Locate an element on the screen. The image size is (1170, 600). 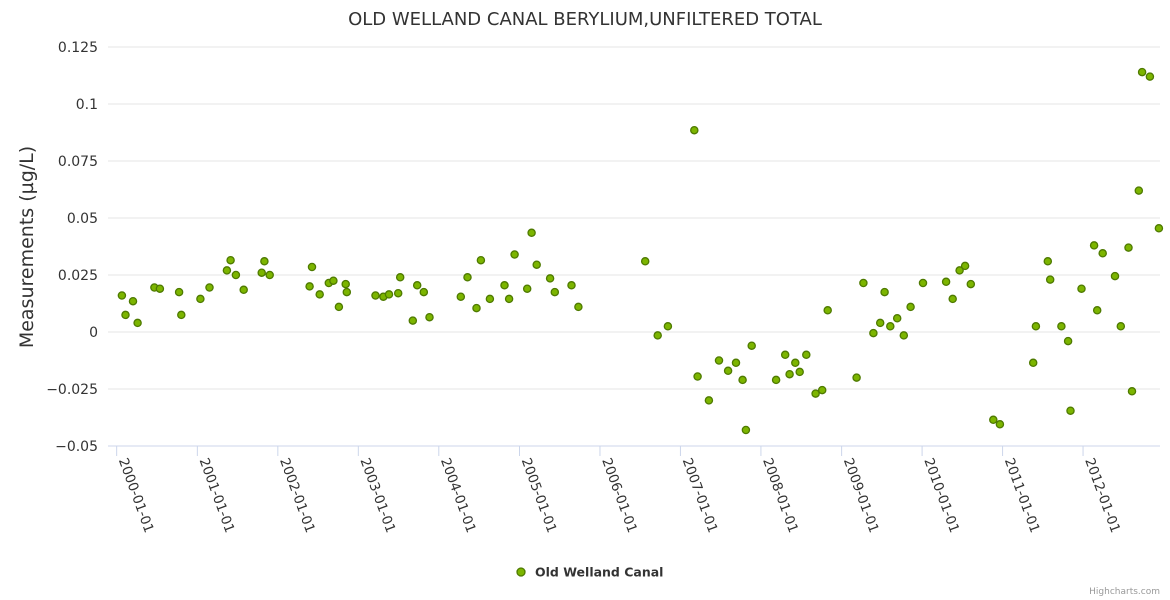
legend: Old Welland Canal is located at coordinates (589, 572).